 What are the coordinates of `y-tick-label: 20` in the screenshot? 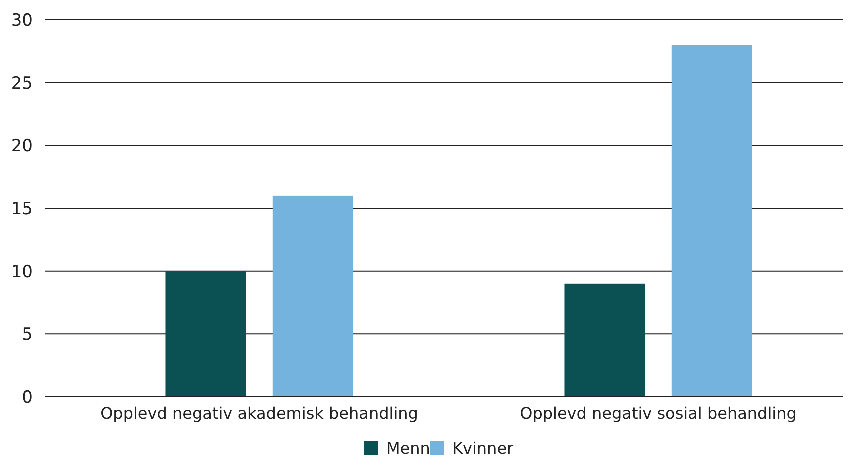 It's located at (22, 146).